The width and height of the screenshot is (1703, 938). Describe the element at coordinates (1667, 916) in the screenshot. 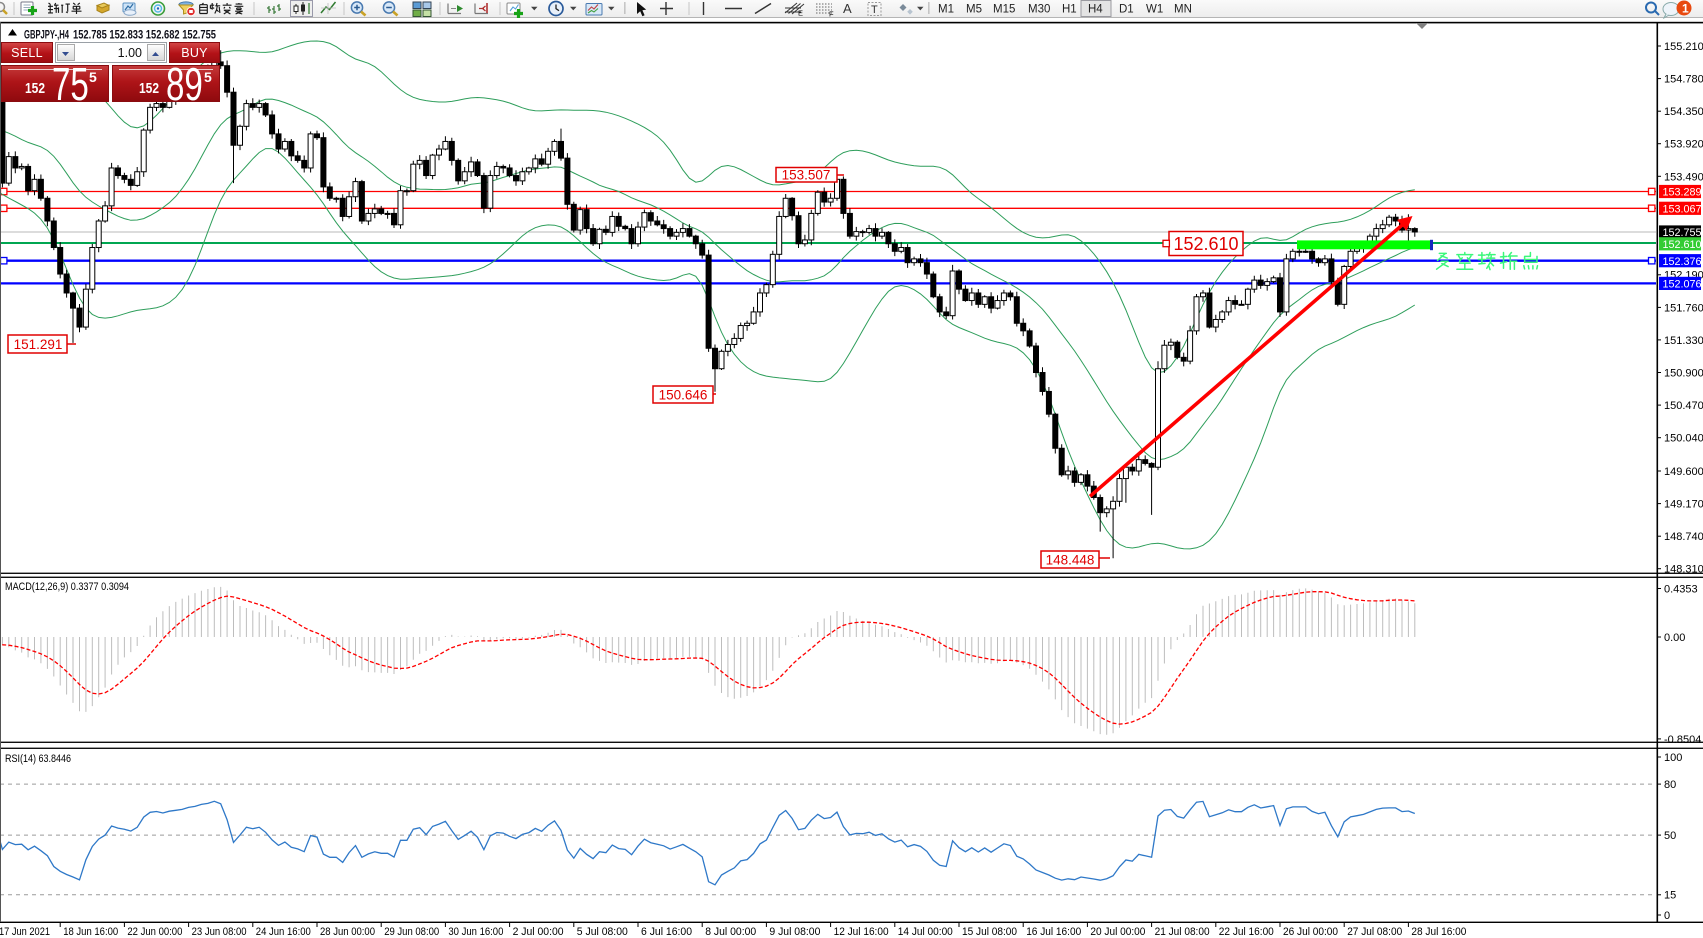

I see `svg-text: 0` at that location.